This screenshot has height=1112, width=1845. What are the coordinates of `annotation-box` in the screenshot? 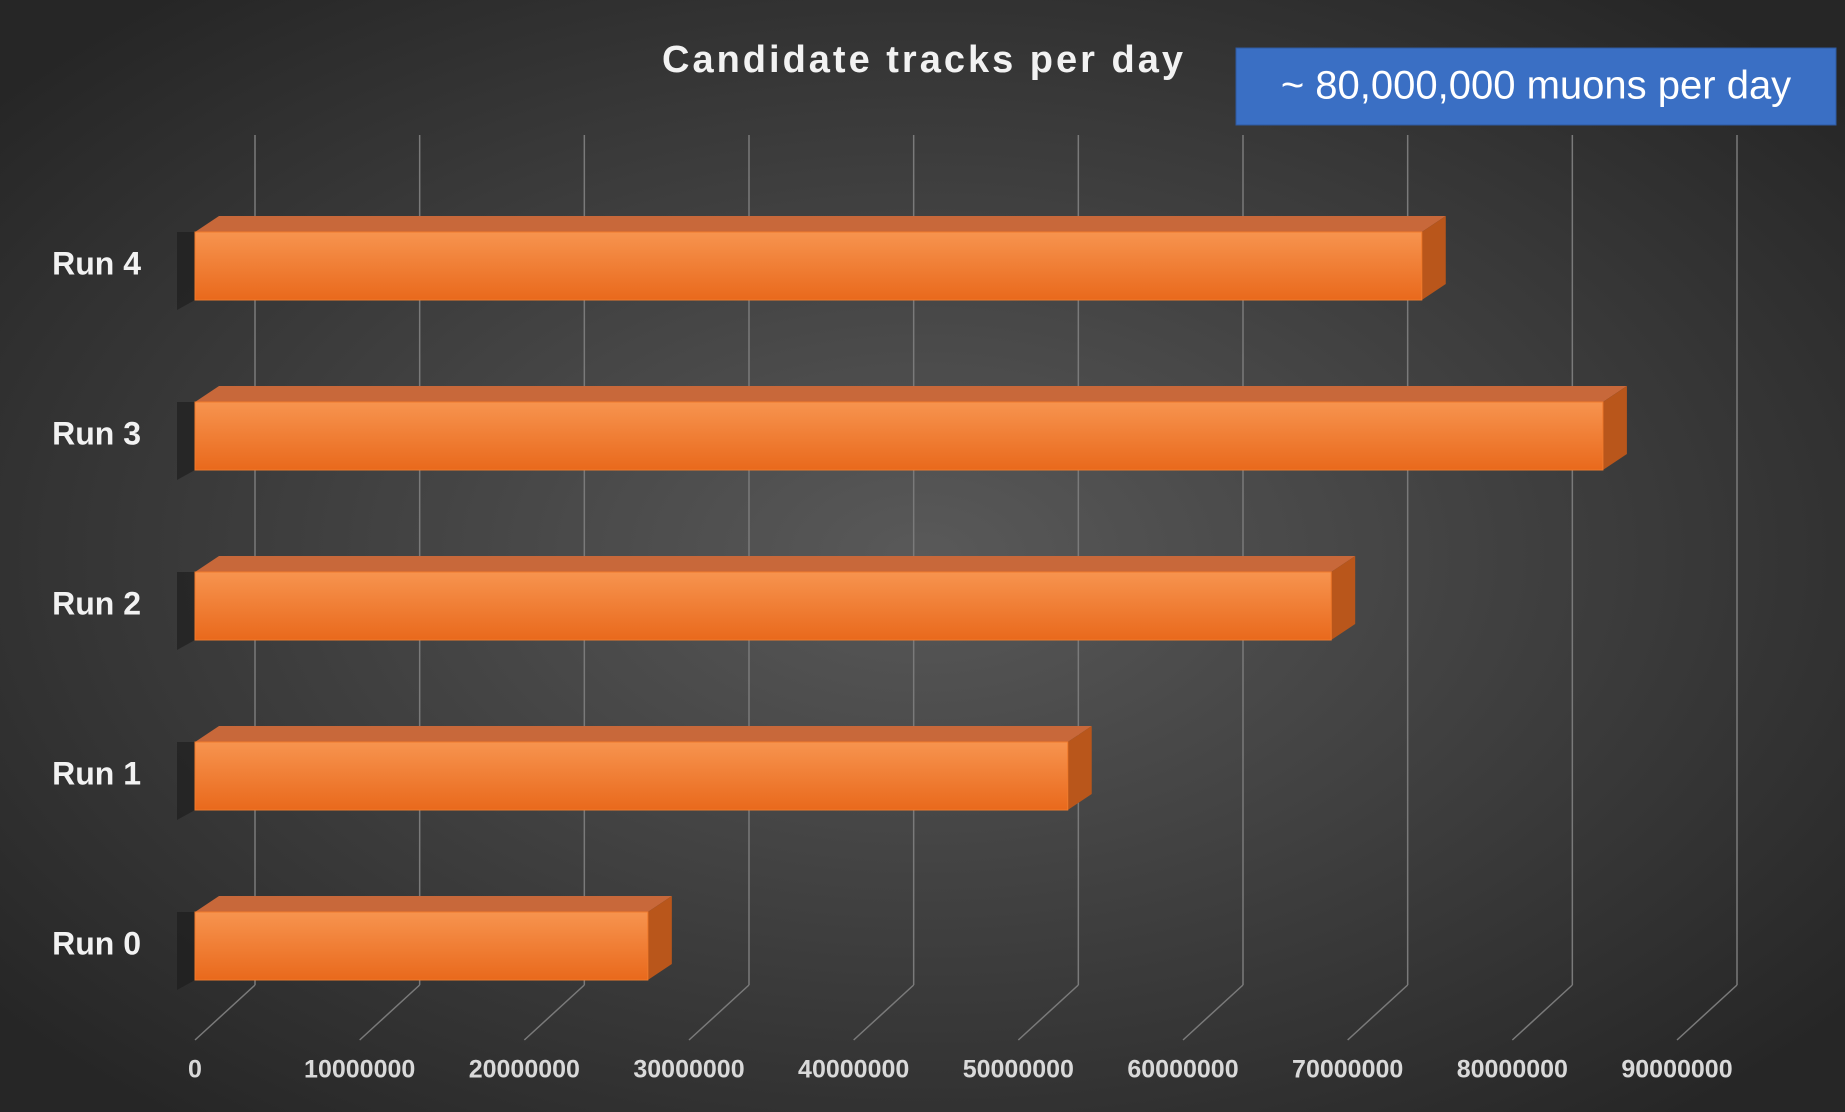 It's located at (1536, 86).